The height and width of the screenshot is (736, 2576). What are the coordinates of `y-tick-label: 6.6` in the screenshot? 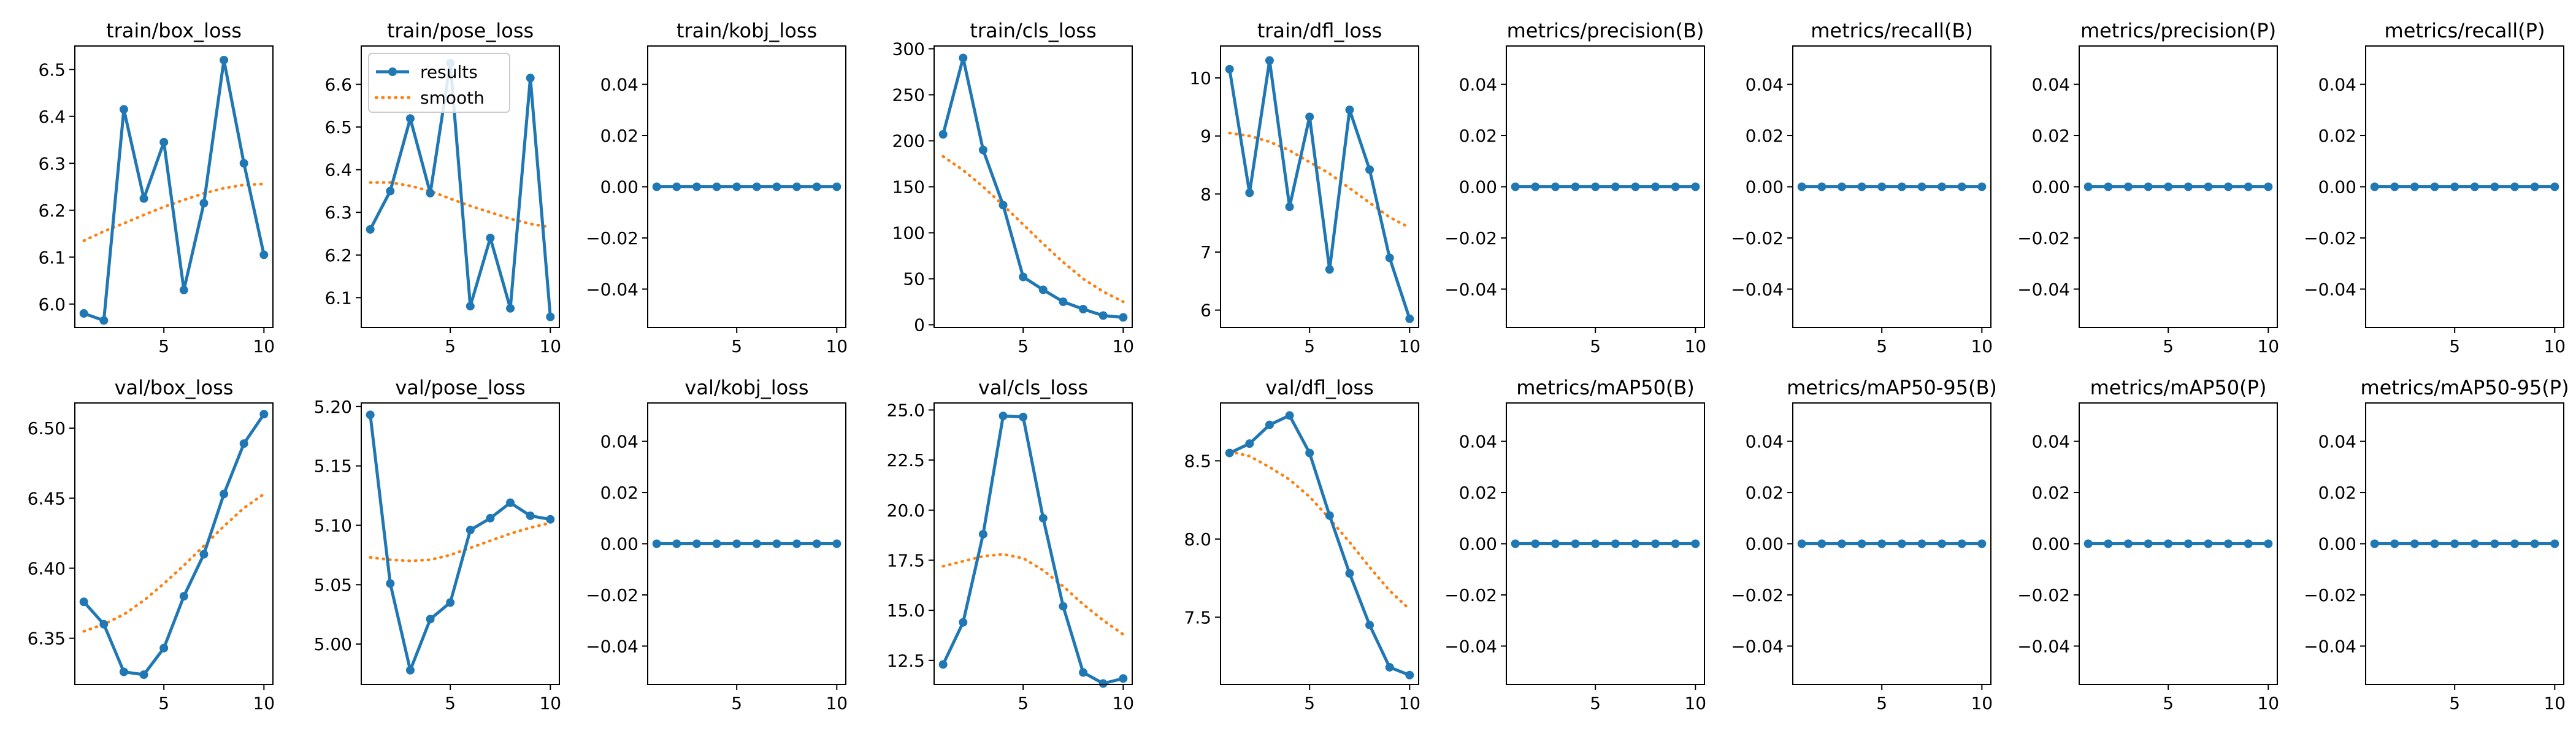 It's located at (338, 85).